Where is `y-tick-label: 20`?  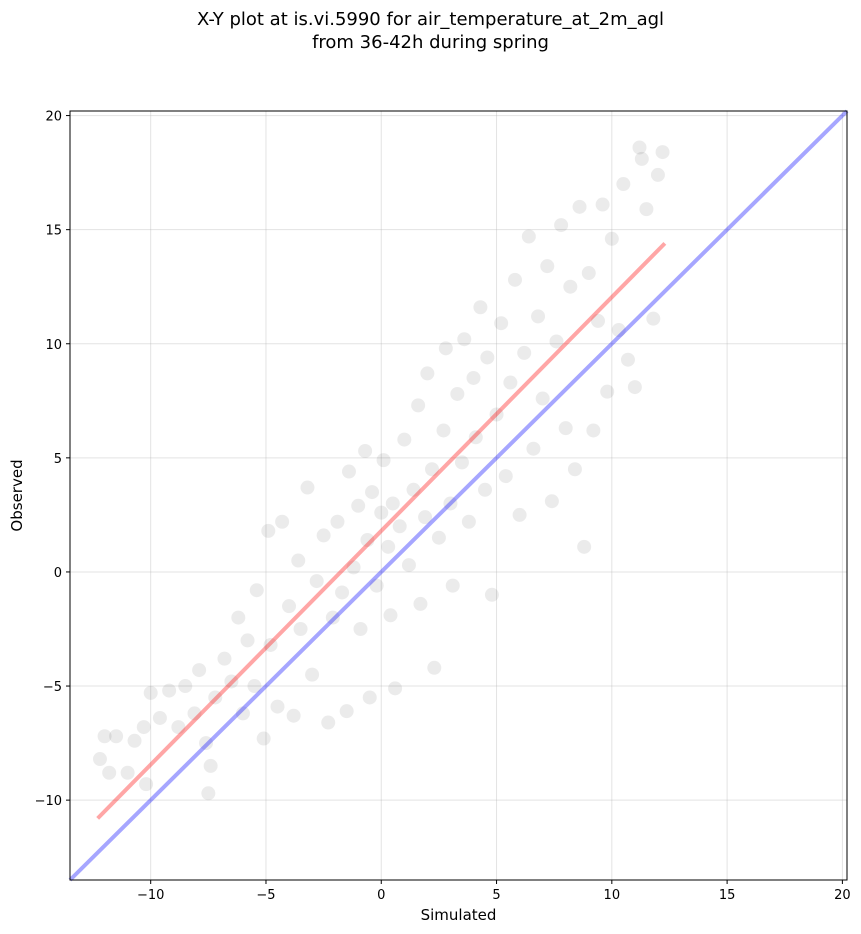
y-tick-label: 20 is located at coordinates (53, 117).